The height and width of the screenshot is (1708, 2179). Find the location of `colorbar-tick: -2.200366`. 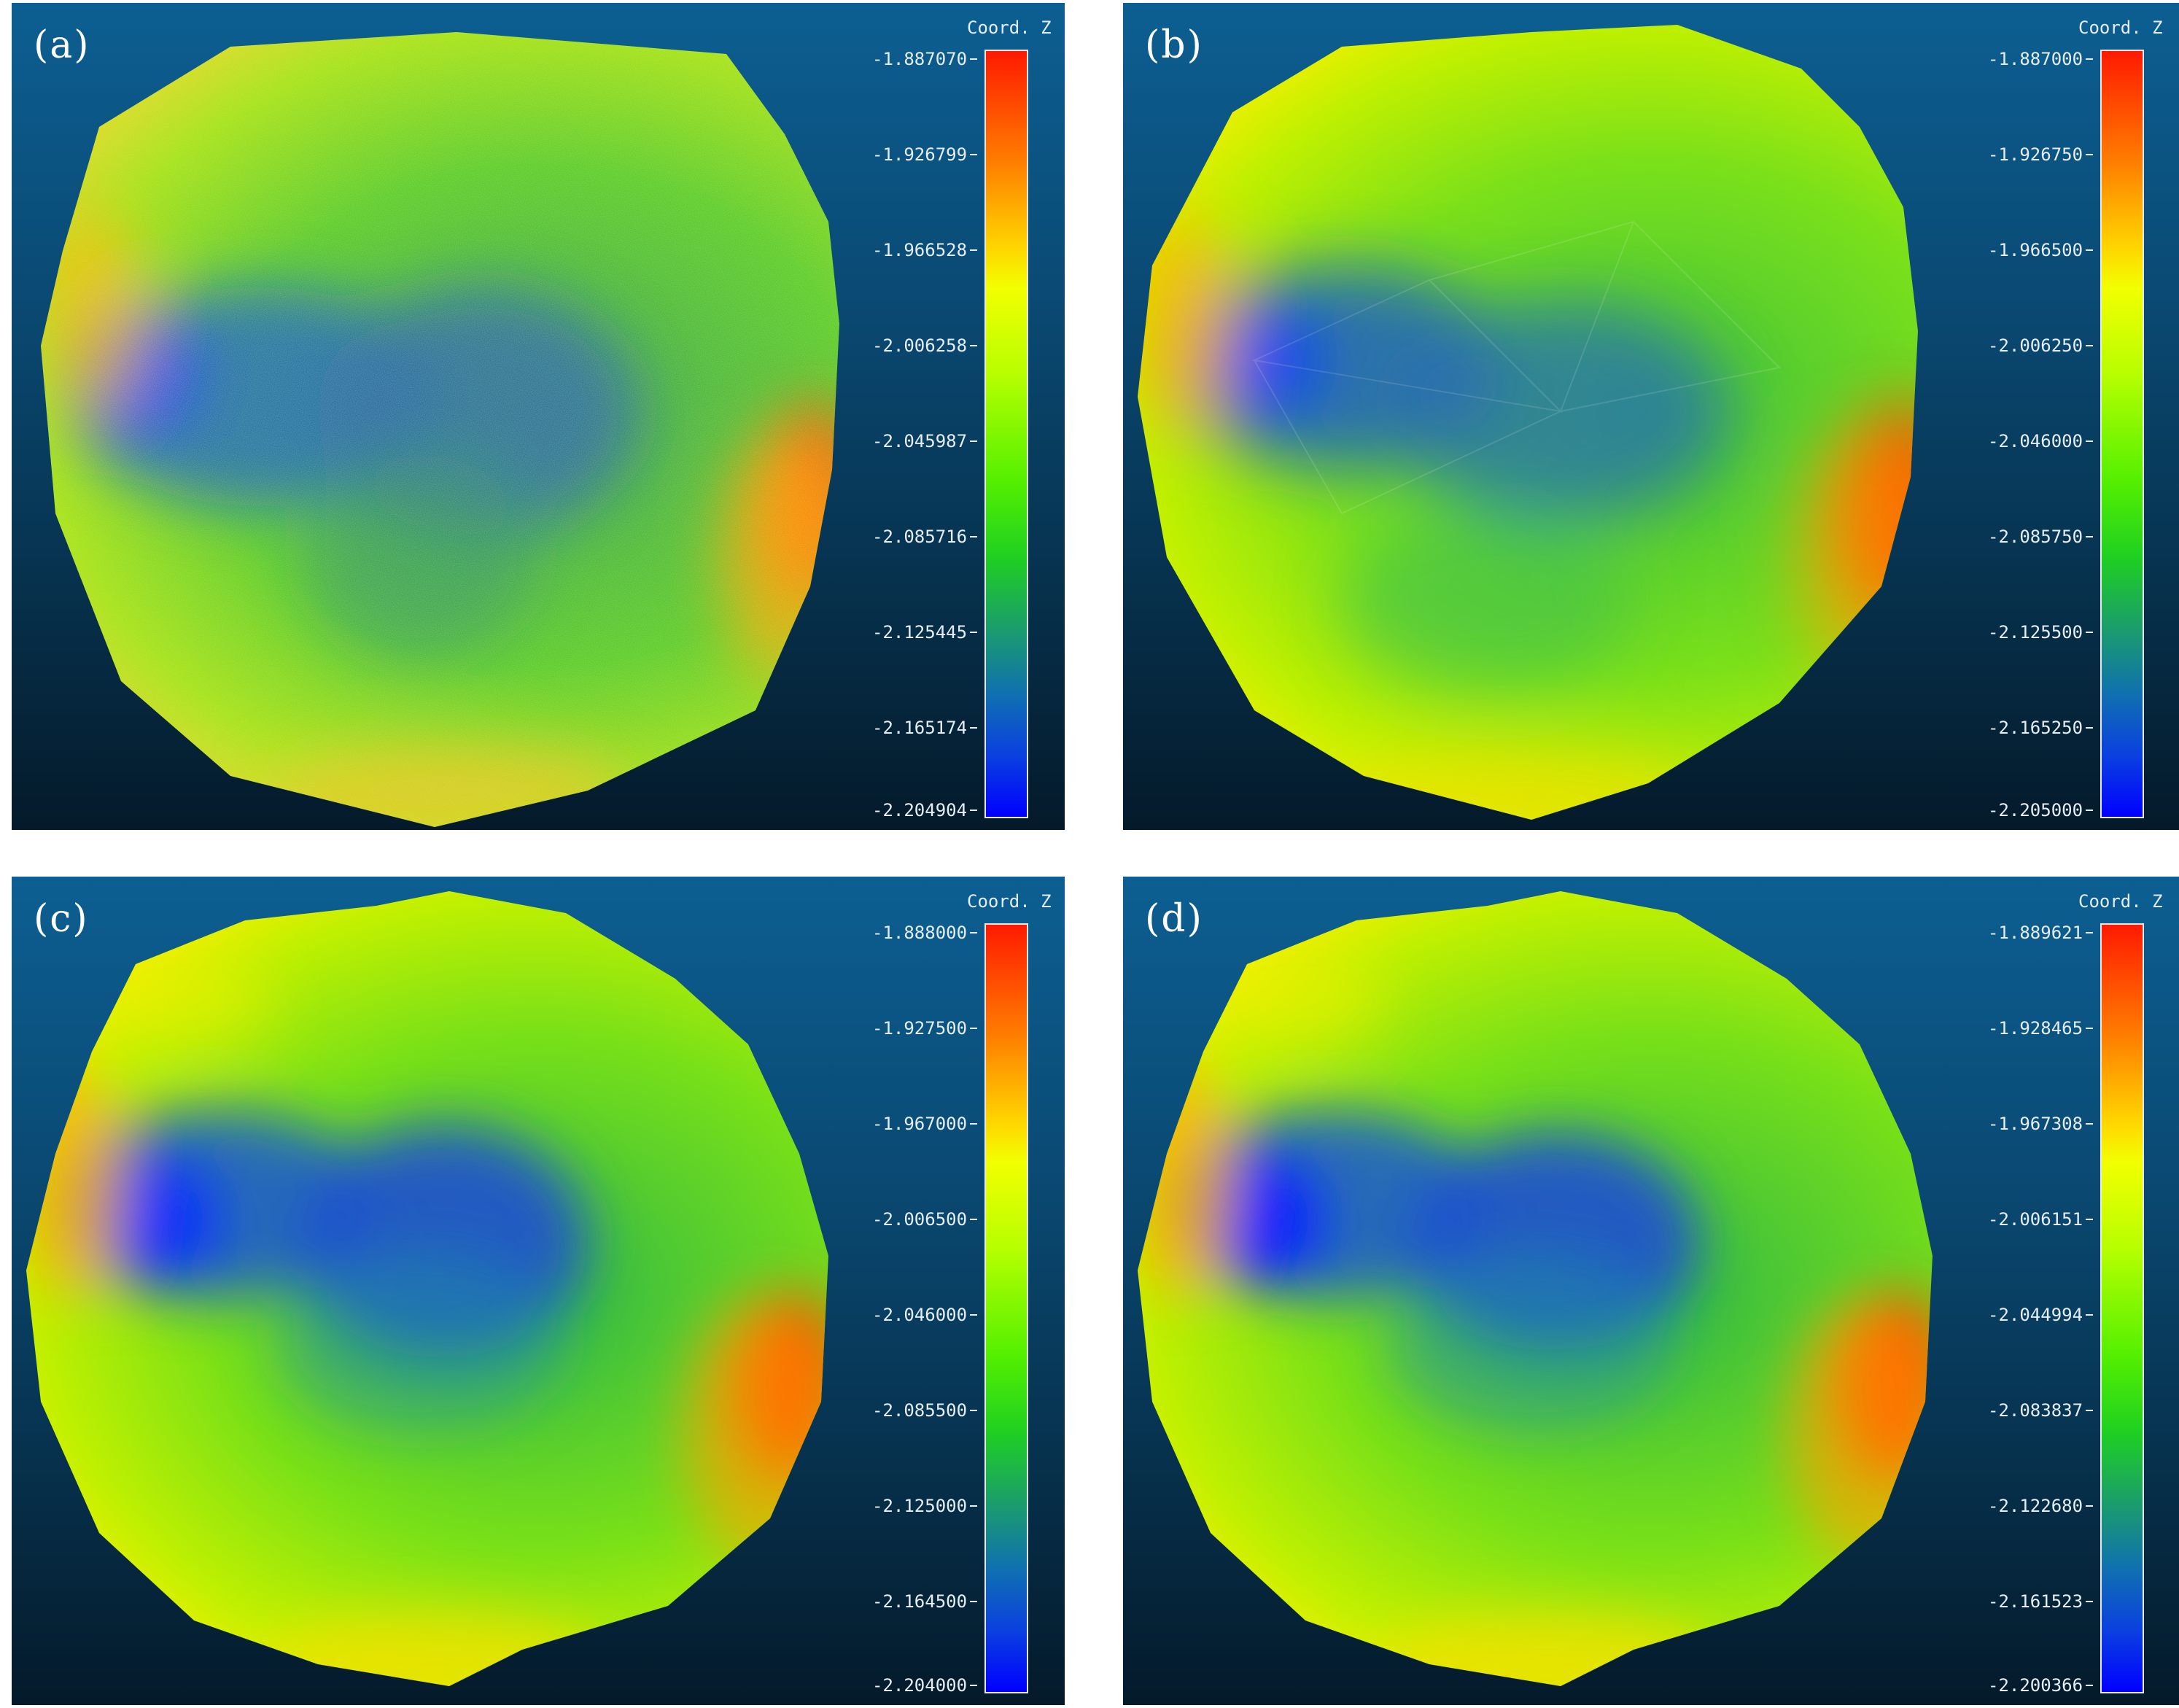

colorbar-tick: -2.200366 is located at coordinates (2040, 1686).